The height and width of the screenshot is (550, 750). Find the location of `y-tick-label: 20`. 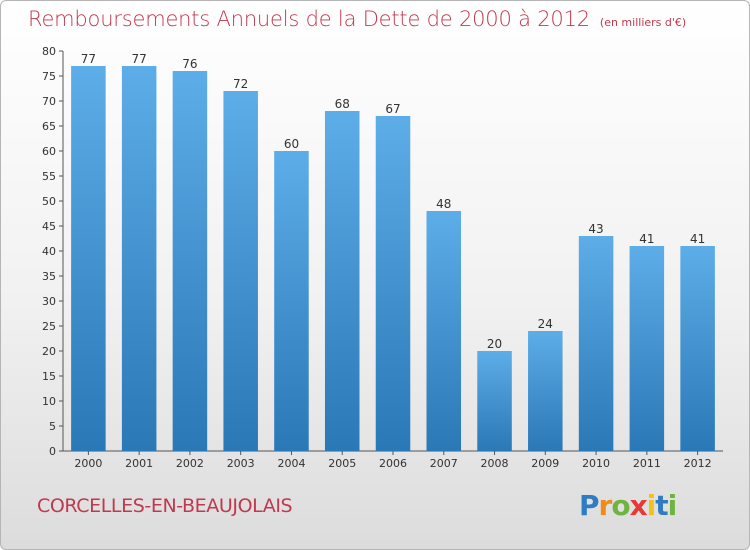

y-tick-label: 20 is located at coordinates (49, 351).